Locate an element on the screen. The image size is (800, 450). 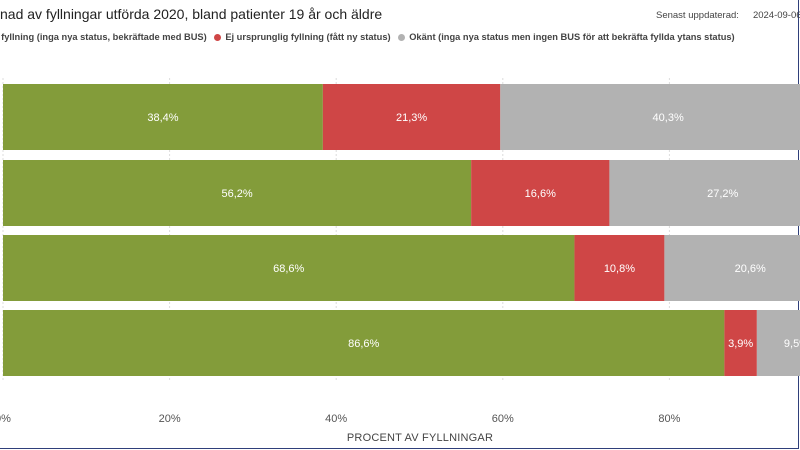
x-tick-label: 40% is located at coordinates (336, 419).